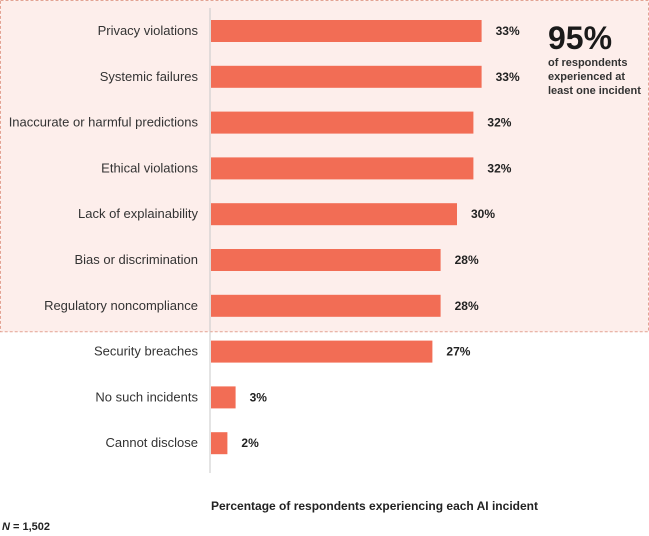 The width and height of the screenshot is (649, 536). Describe the element at coordinates (136, 259) in the screenshot. I see `category-label-5: Bias or discrimination` at that location.